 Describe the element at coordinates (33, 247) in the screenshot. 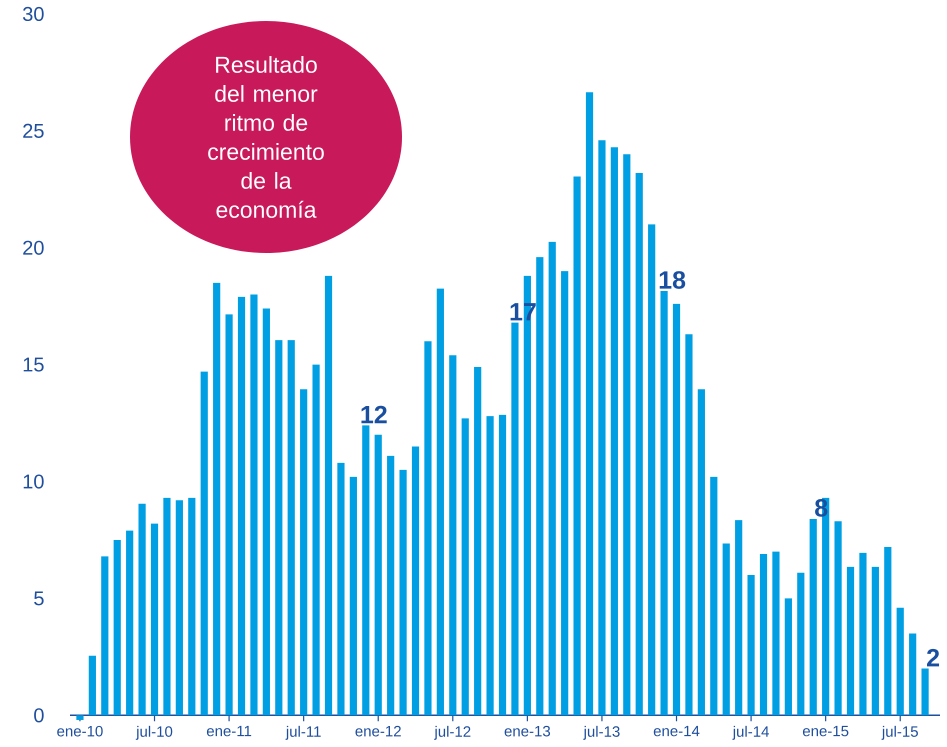

I see `y-tick-label: 20` at that location.